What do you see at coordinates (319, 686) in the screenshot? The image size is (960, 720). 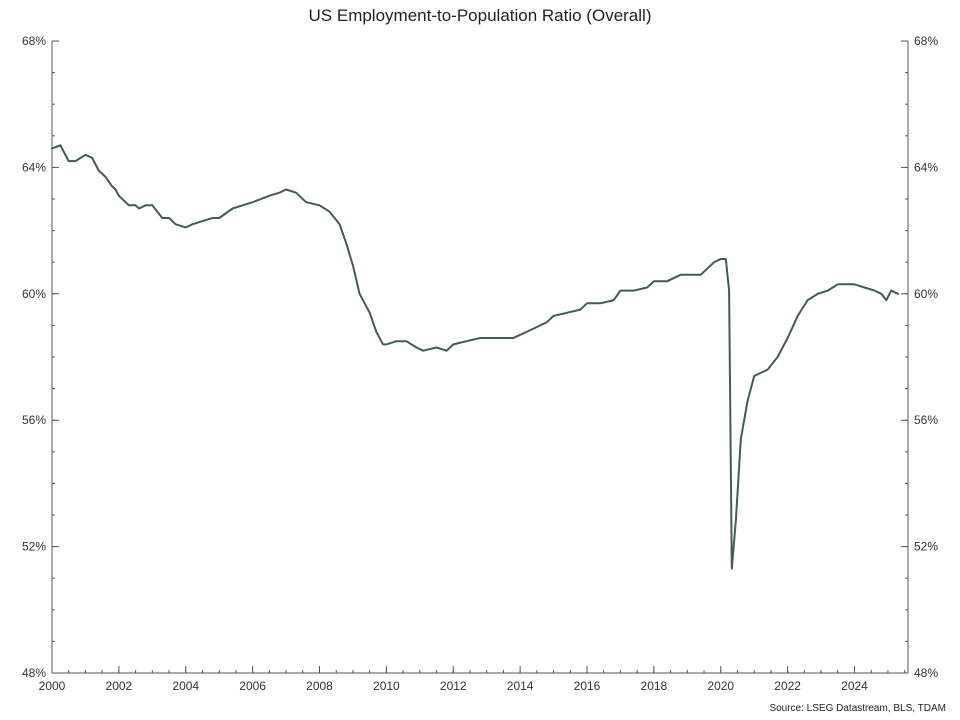 I see `x-tick-label: 2008` at bounding box center [319, 686].